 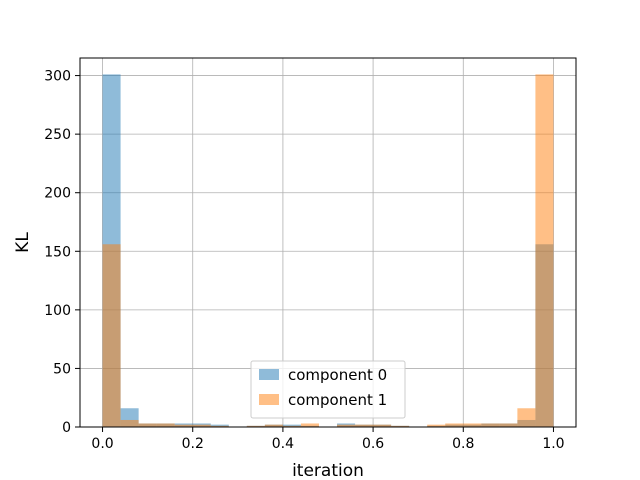 I want to click on x-tick-label: 0.8, so click(x=463, y=444).